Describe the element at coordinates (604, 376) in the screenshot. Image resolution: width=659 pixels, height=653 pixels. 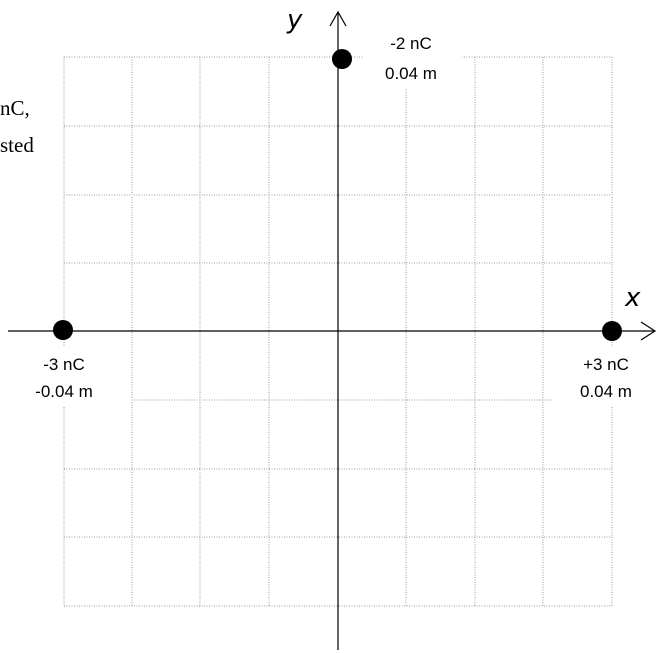
I see `label-knockout-right` at that location.